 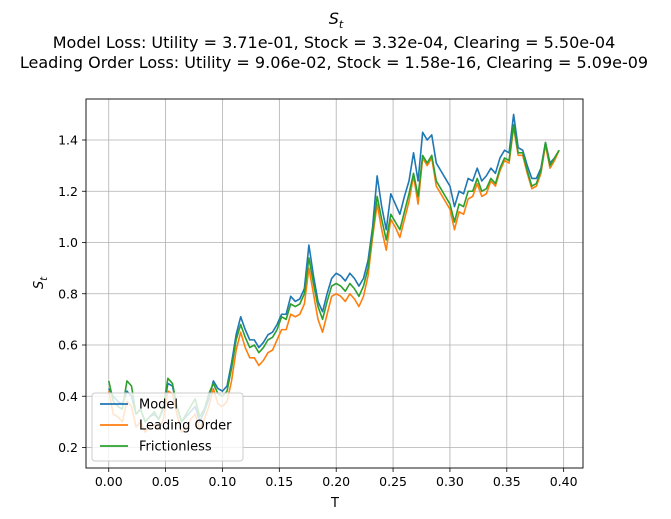 I want to click on legend-label: Frictionless, so click(x=175, y=447).